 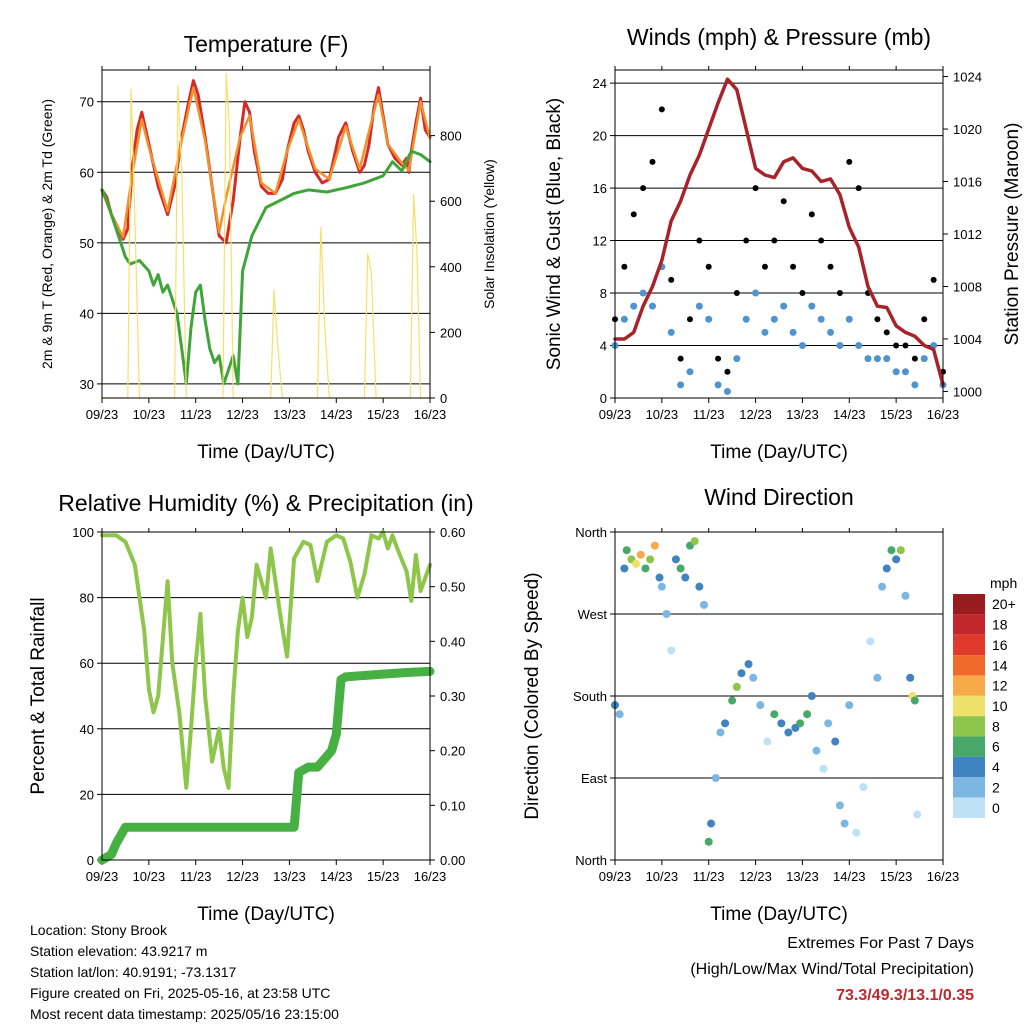 I want to click on y2-tick-label: 800, so click(x=451, y=136).